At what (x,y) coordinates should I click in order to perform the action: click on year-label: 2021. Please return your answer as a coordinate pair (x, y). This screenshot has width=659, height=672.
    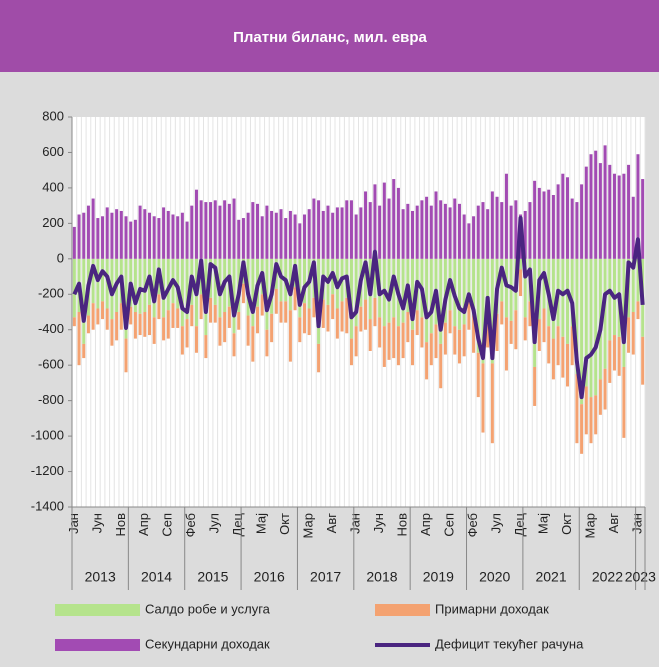
    Looking at the image, I should click on (550, 577).